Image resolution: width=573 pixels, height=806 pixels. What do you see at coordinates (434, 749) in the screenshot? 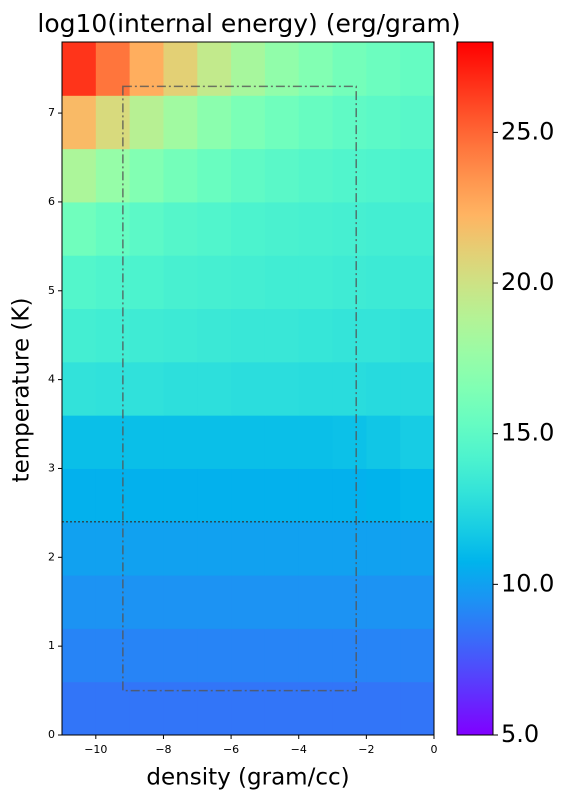
I see `x-tick-label: 0` at bounding box center [434, 749].